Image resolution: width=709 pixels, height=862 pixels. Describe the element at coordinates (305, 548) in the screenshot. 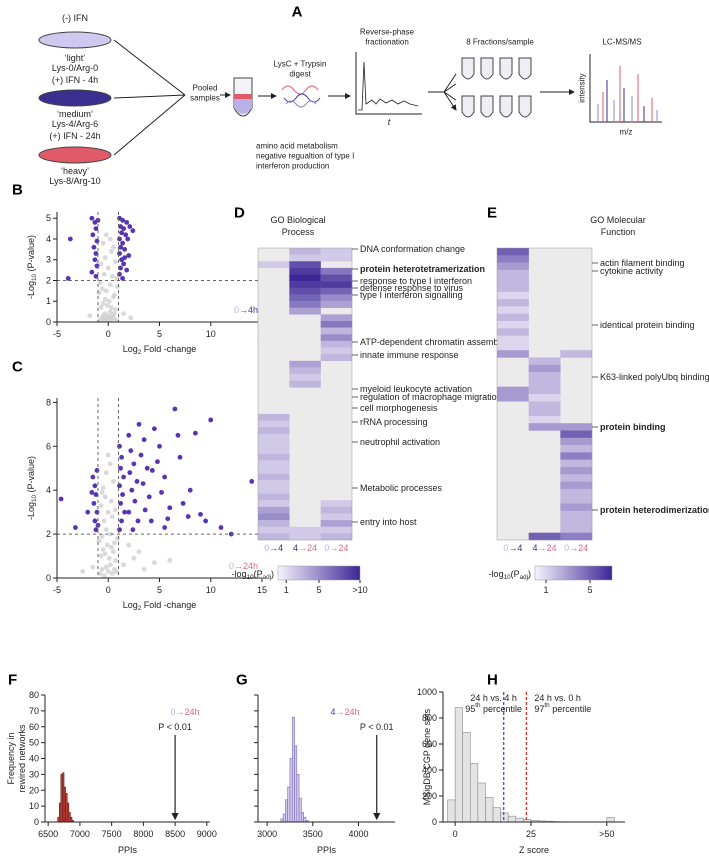

I see `column-label: 4→24` at that location.